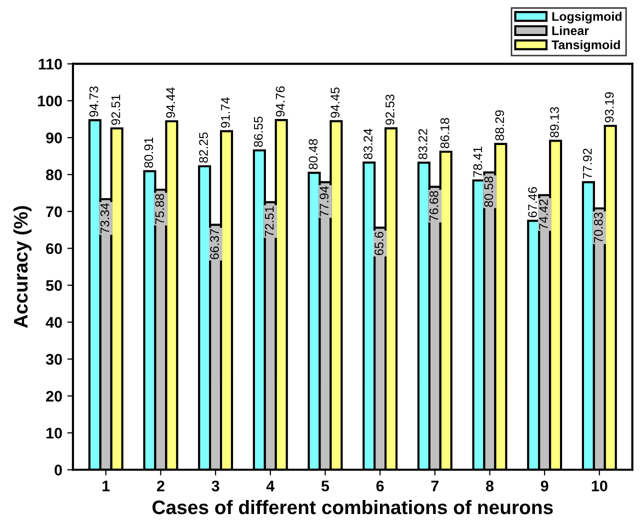  What do you see at coordinates (600, 486) in the screenshot?
I see `x-tick-label: 10` at bounding box center [600, 486].